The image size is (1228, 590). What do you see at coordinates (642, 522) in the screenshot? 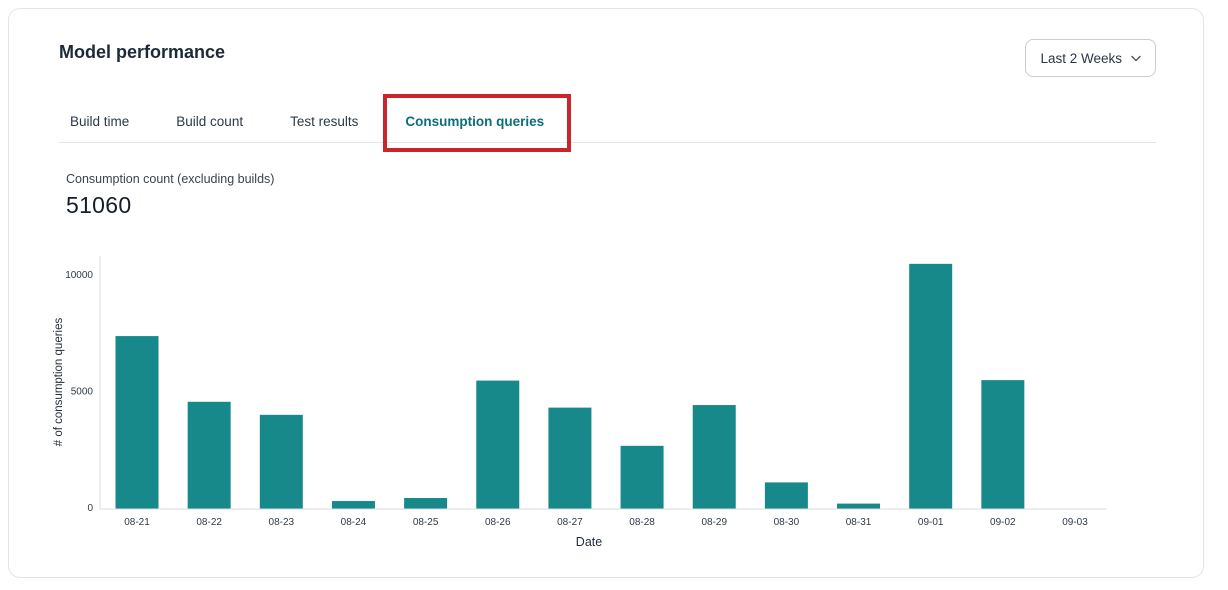
I see `x-axis-tick-label: 08-28` at bounding box center [642, 522].